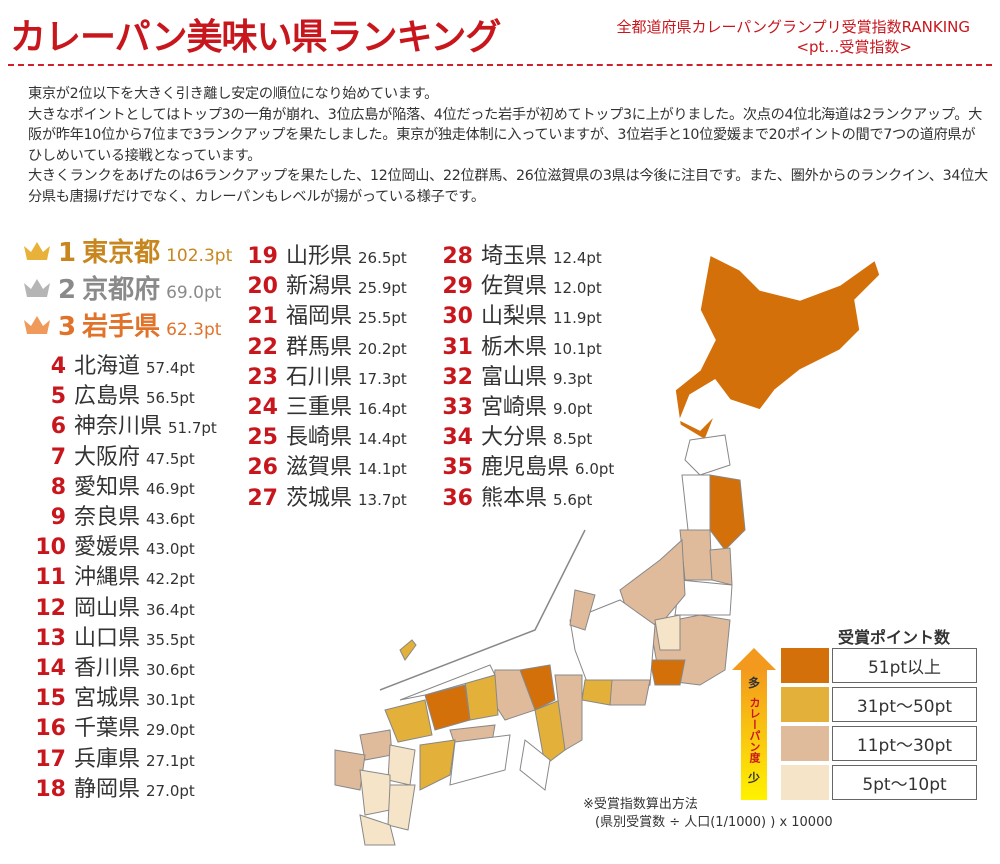 The width and height of the screenshot is (1000, 864). Describe the element at coordinates (121, 327) in the screenshot. I see `prefecture-name: 岩手県` at that location.